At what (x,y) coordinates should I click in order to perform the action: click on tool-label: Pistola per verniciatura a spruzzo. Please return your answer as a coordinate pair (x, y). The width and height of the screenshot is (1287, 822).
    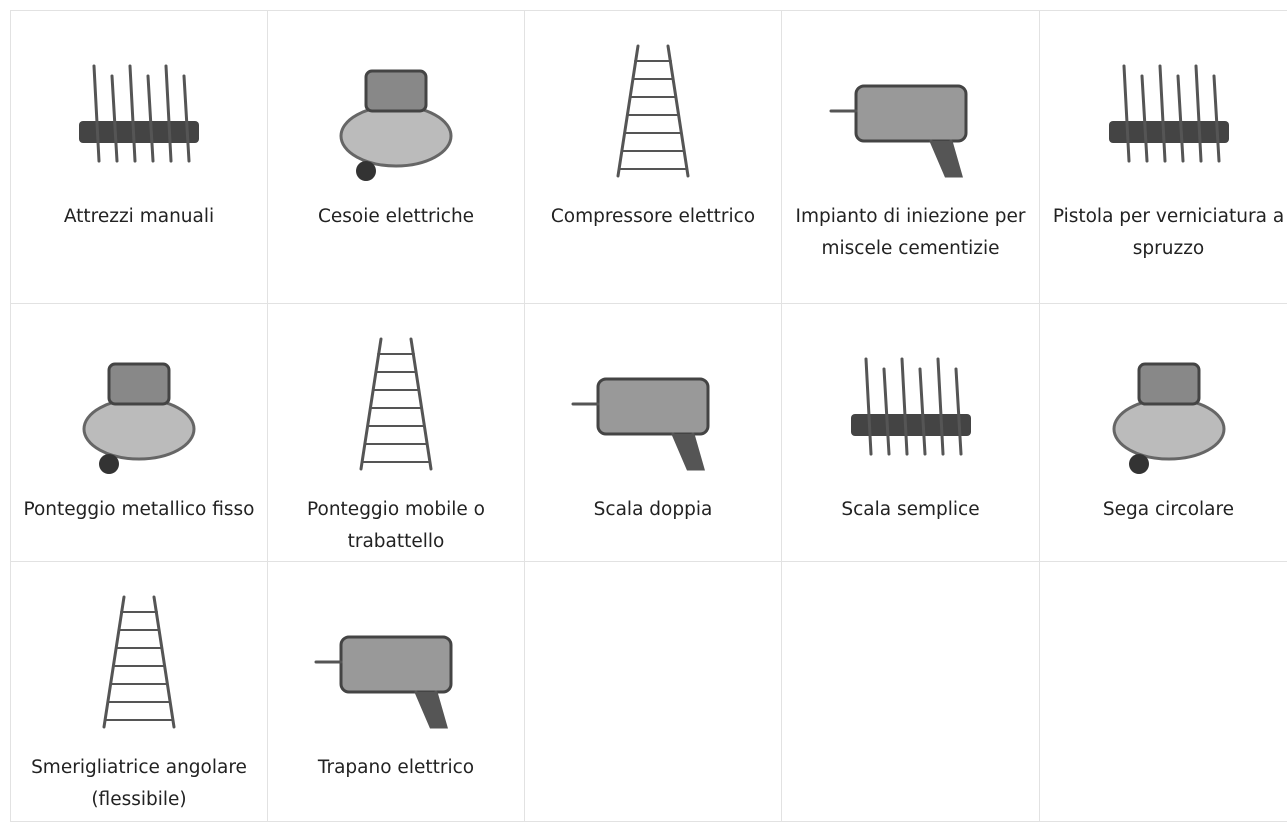
    Looking at the image, I should click on (1168, 232).